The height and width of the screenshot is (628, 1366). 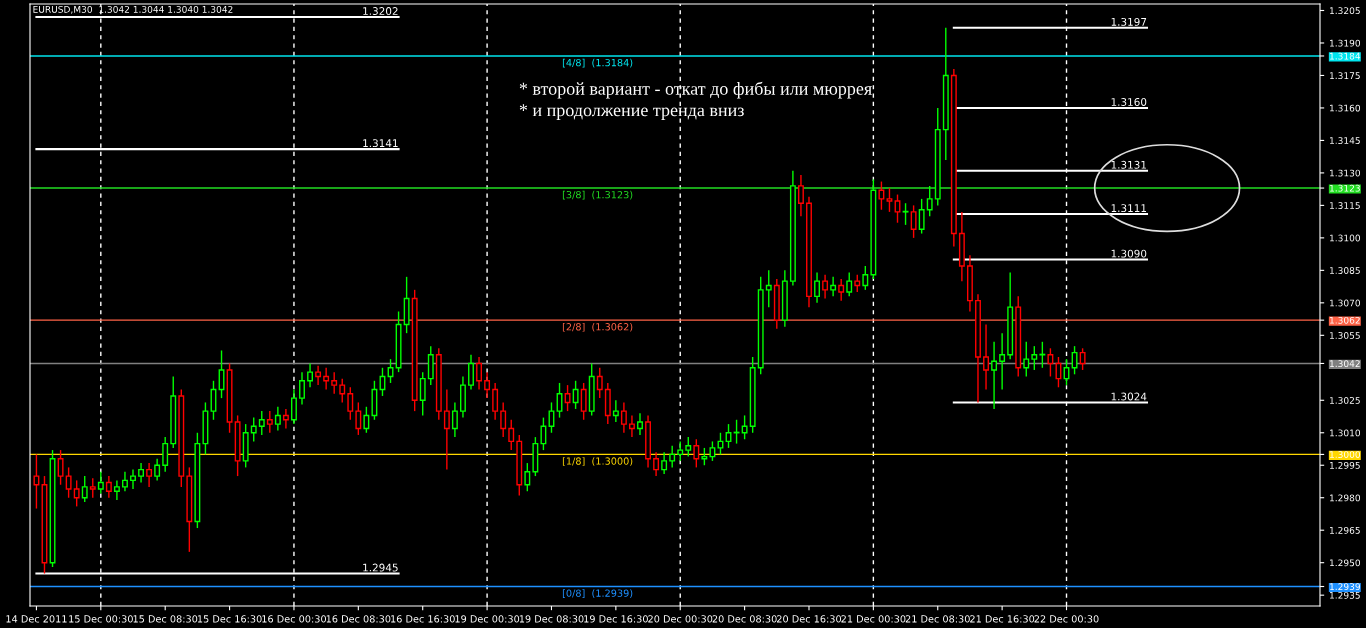 What do you see at coordinates (1345, 303) in the screenshot?
I see `y-tick-label: 1.3070` at bounding box center [1345, 303].